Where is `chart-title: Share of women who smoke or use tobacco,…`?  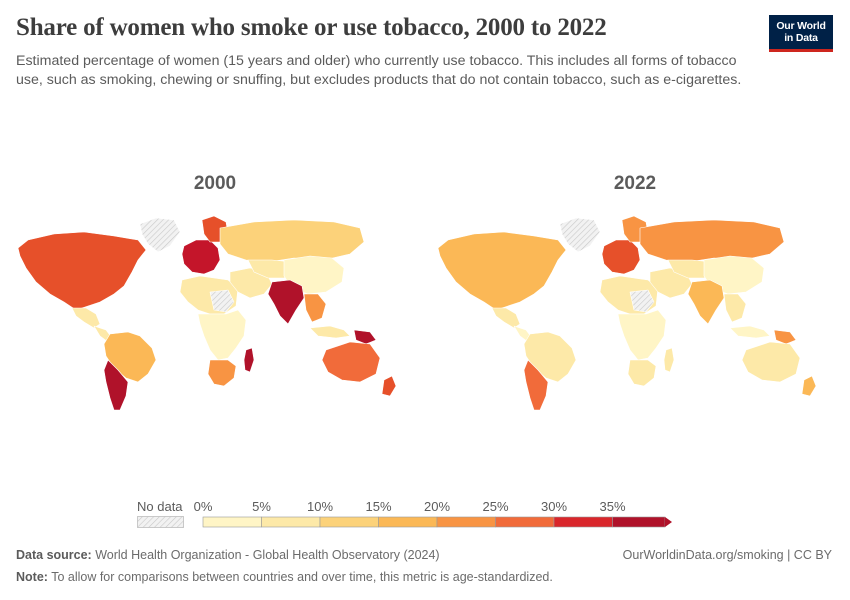 chart-title: Share of women who smoke or use tobacco,… is located at coordinates (311, 27).